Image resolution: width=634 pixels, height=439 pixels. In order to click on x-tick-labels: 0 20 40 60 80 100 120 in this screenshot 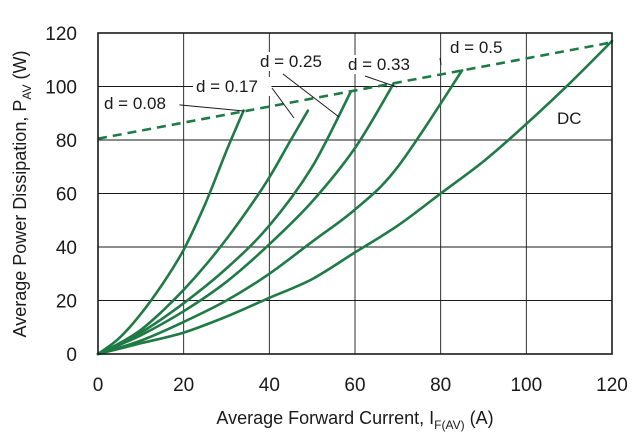, I will do `click(360, 385)`.